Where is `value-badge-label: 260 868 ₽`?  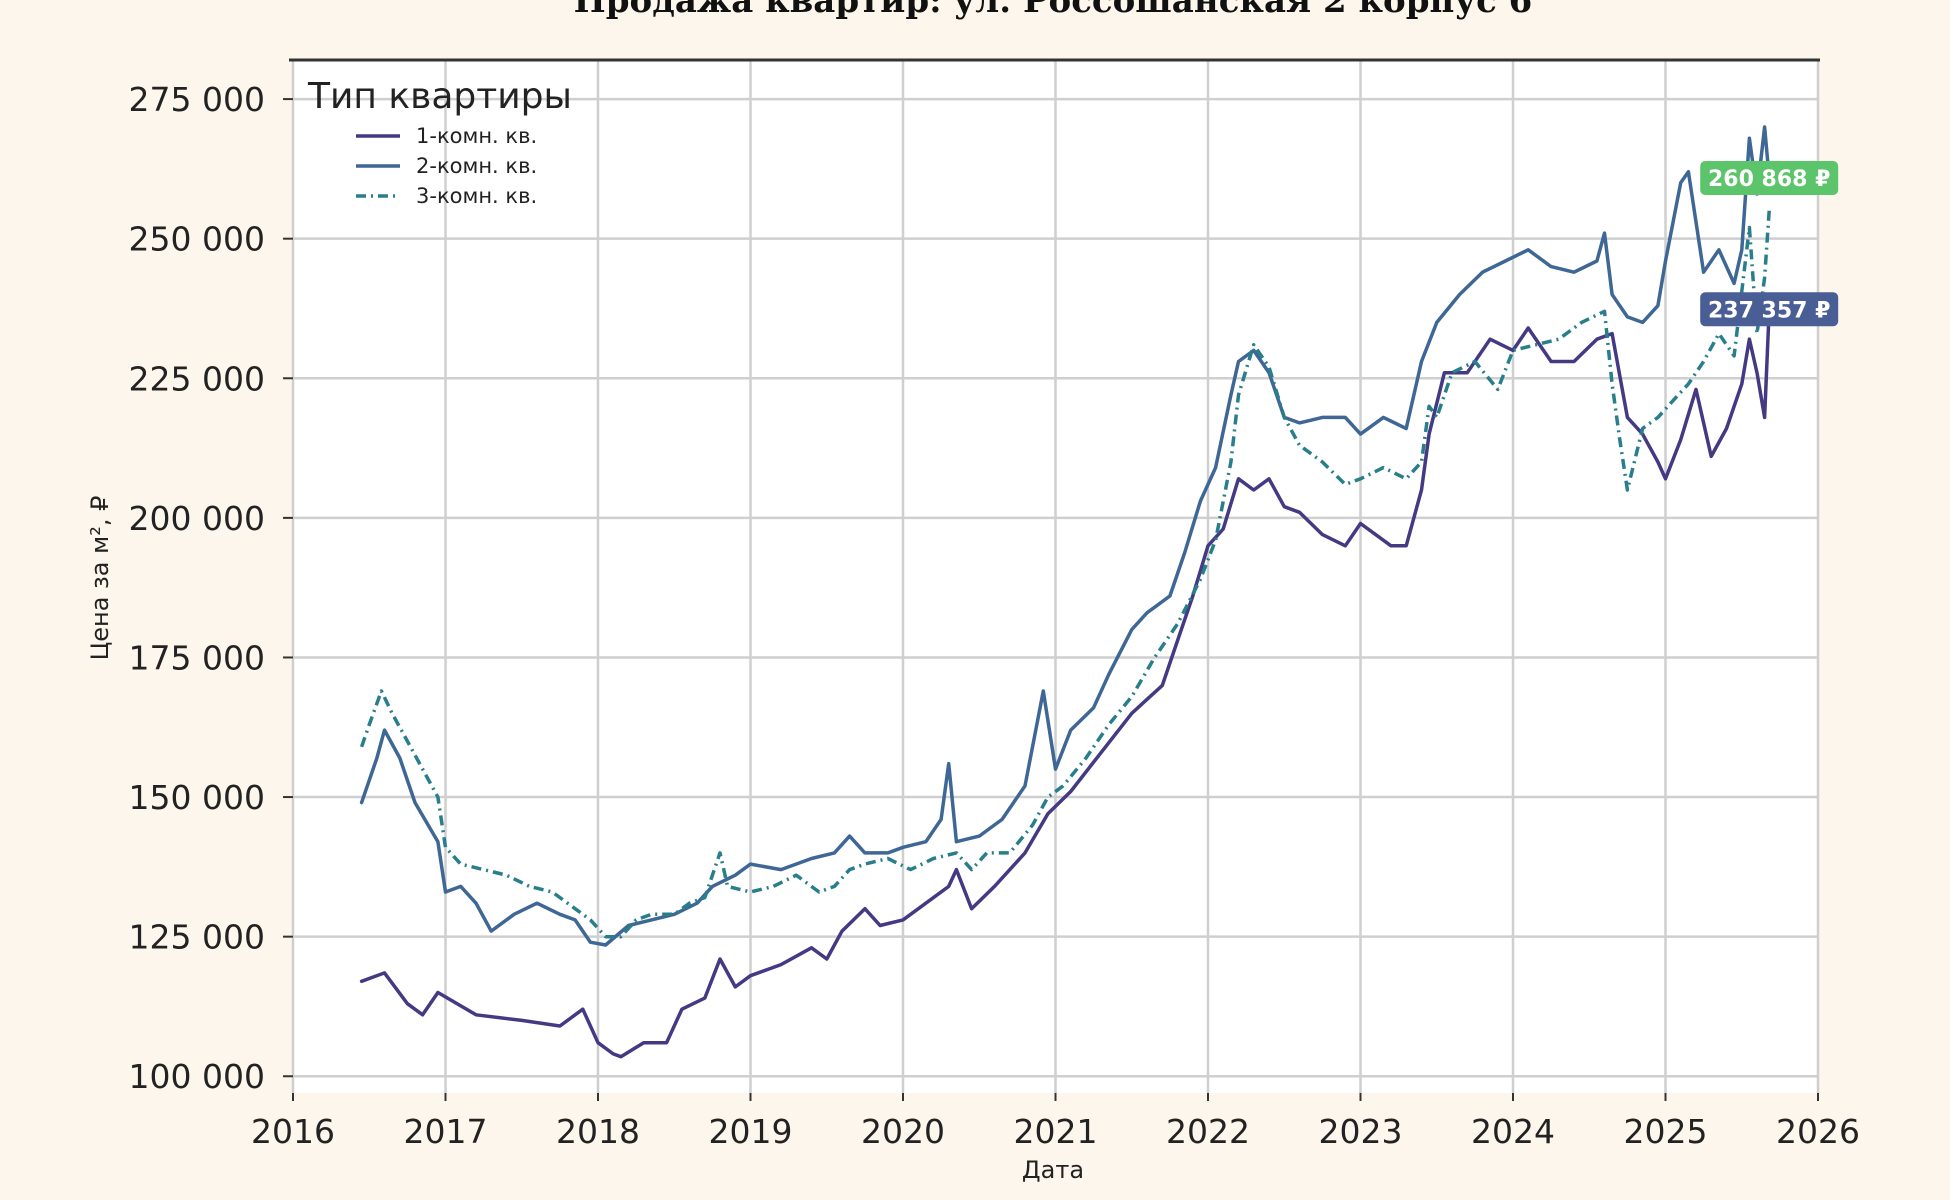 value-badge-label: 260 868 ₽ is located at coordinates (1769, 179).